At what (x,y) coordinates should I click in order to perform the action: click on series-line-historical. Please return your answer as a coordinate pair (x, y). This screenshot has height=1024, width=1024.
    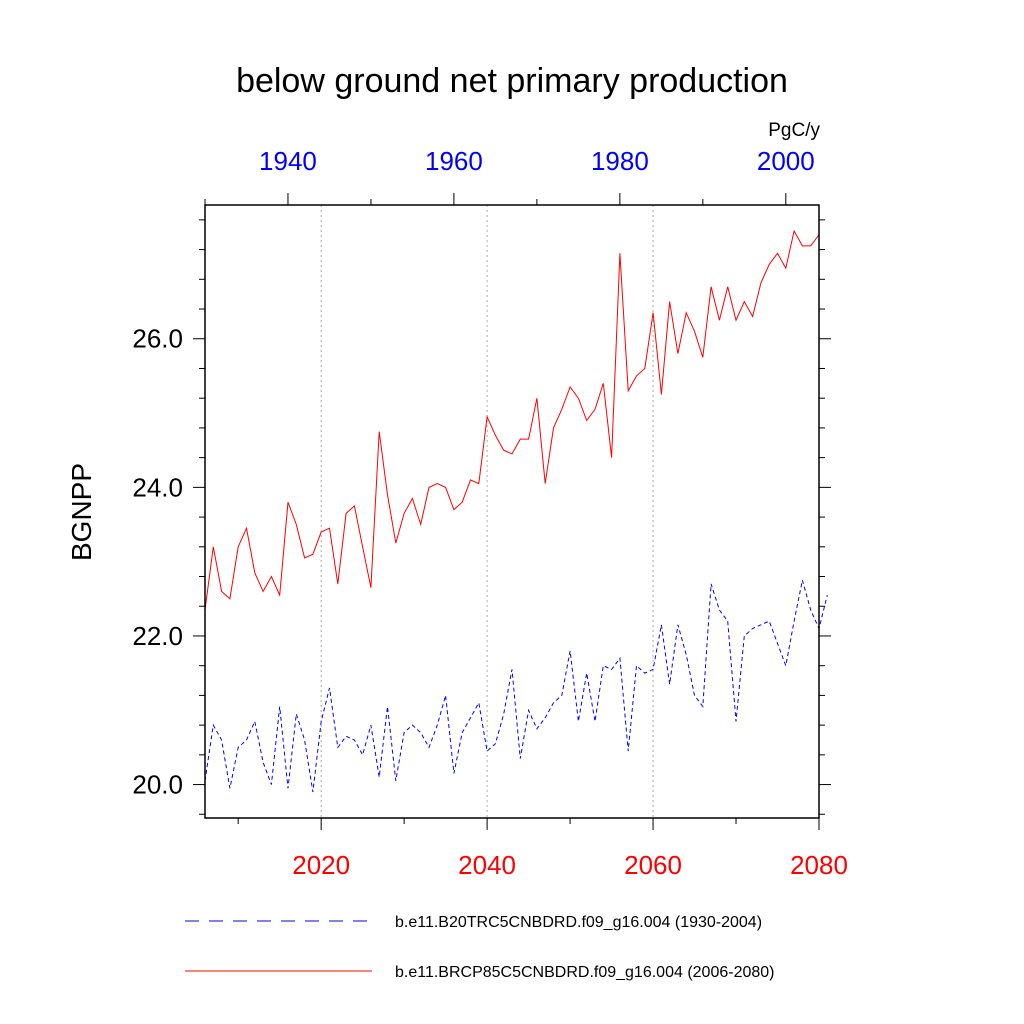
    Looking at the image, I should click on (516, 686).